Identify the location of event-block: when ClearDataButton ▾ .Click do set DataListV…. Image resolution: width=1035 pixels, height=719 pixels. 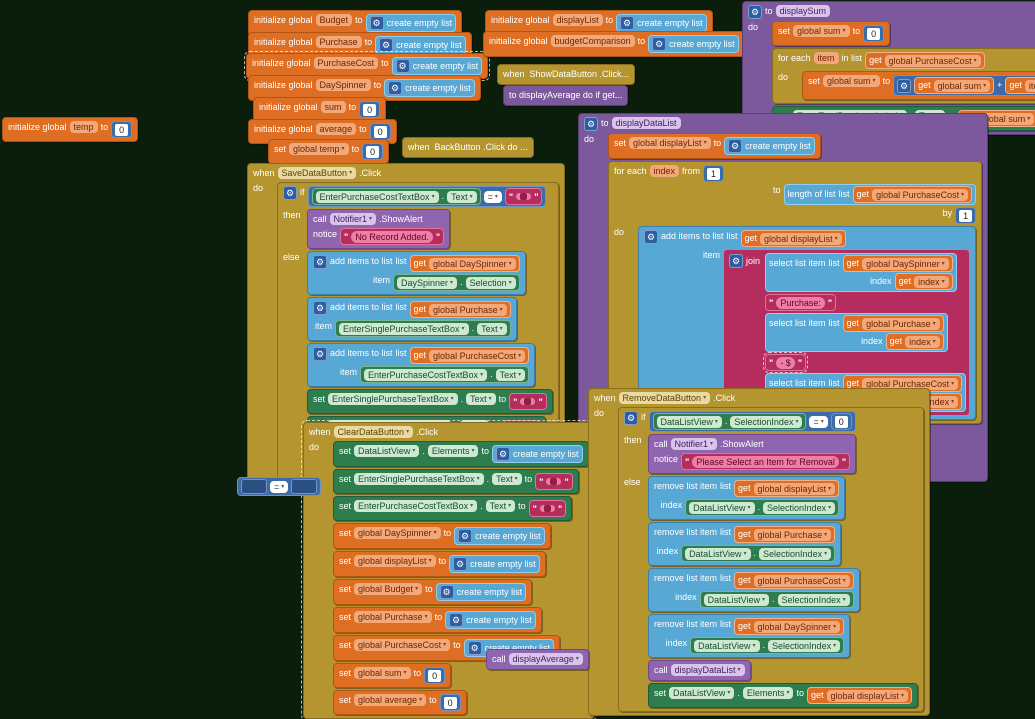
(449, 569).